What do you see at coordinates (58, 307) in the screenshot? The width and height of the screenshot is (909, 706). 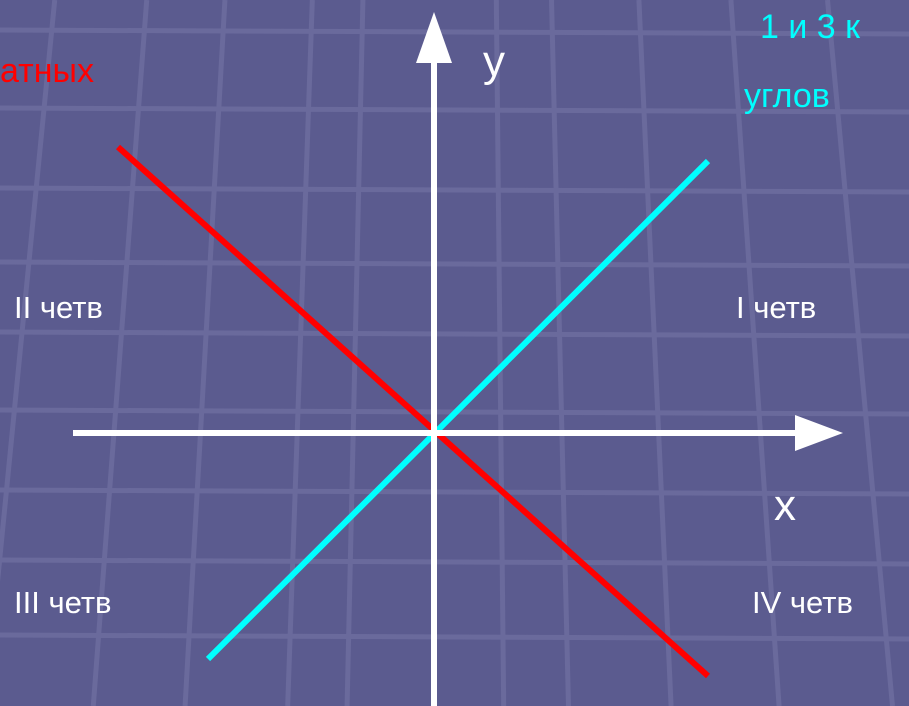 I see `quadrant-2-label: II четв` at bounding box center [58, 307].